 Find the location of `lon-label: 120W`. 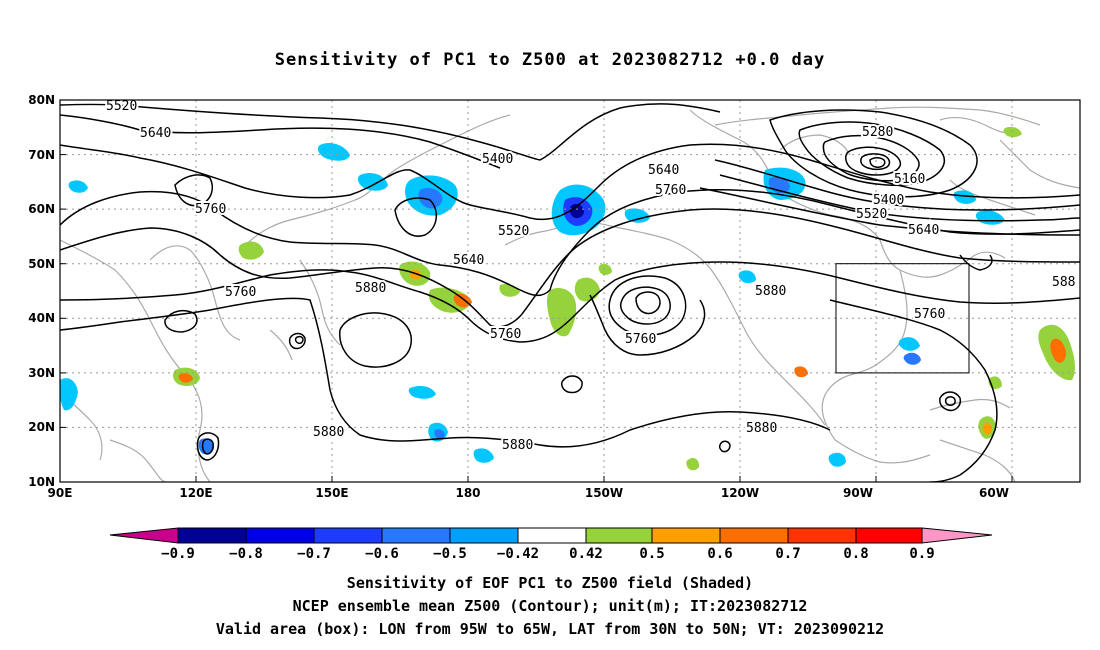

lon-label: 120W is located at coordinates (740, 493).